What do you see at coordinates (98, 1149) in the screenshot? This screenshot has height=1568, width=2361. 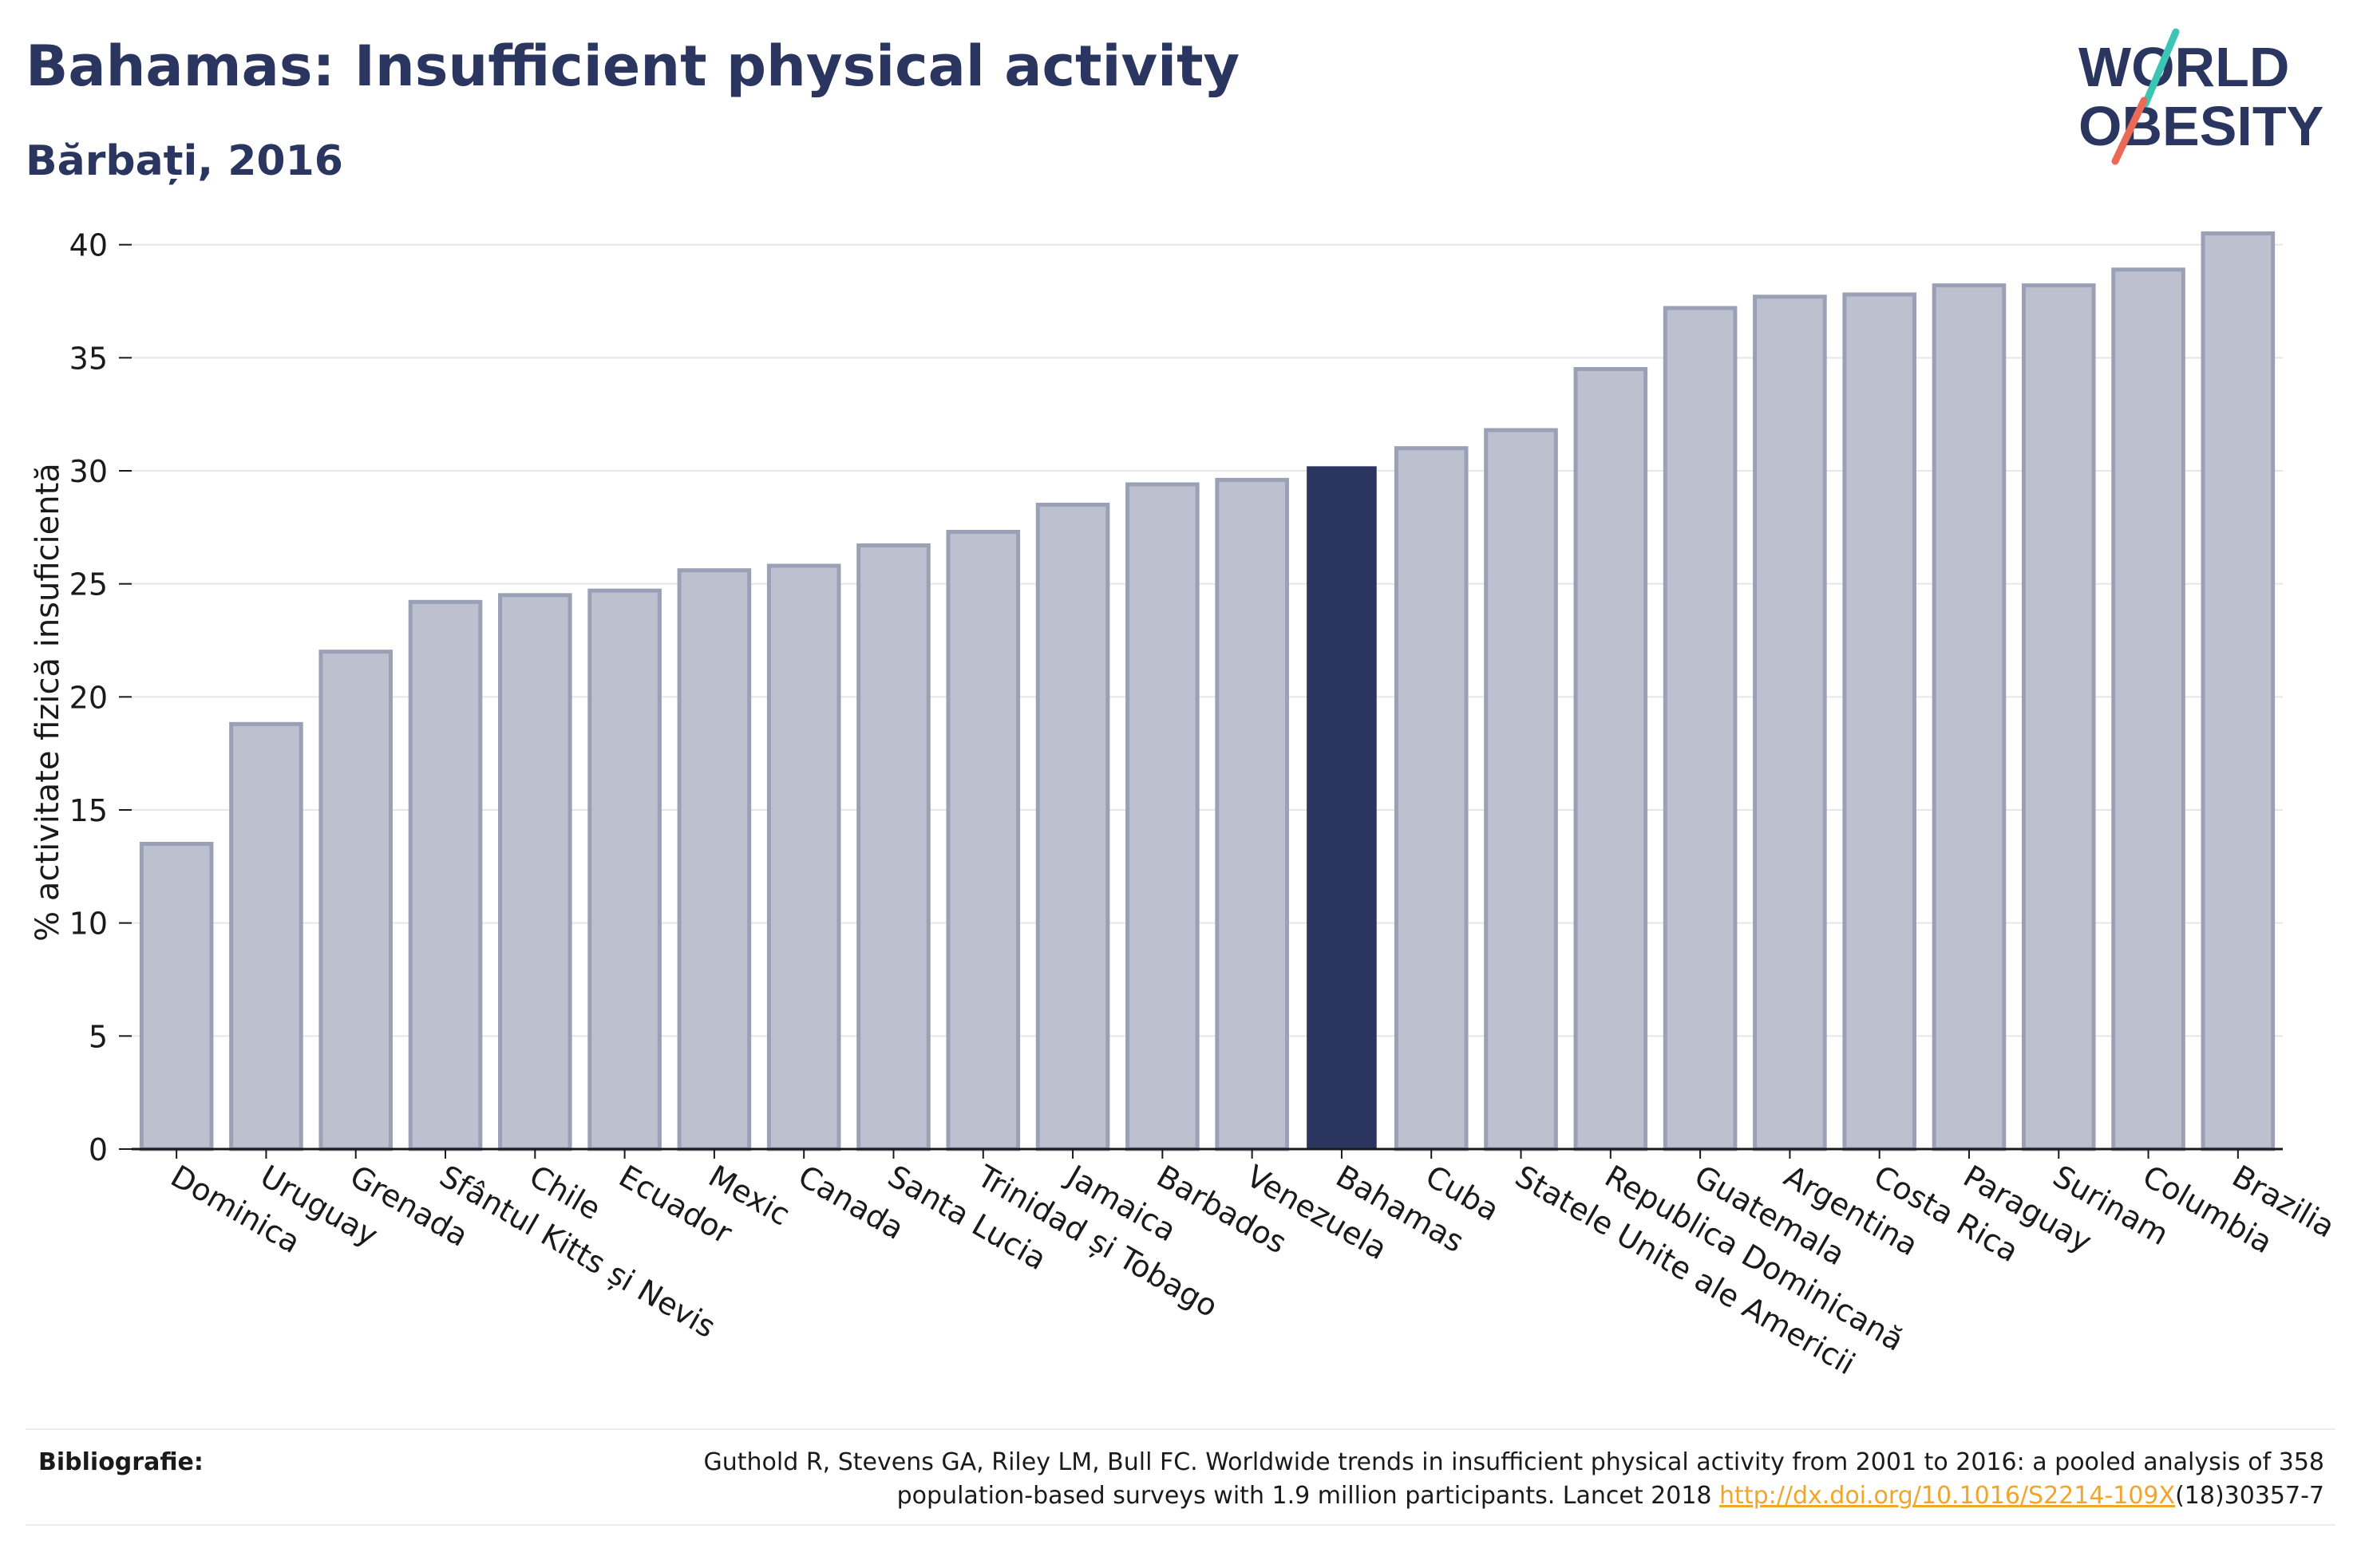 I see `y-tick-label: 0` at bounding box center [98, 1149].